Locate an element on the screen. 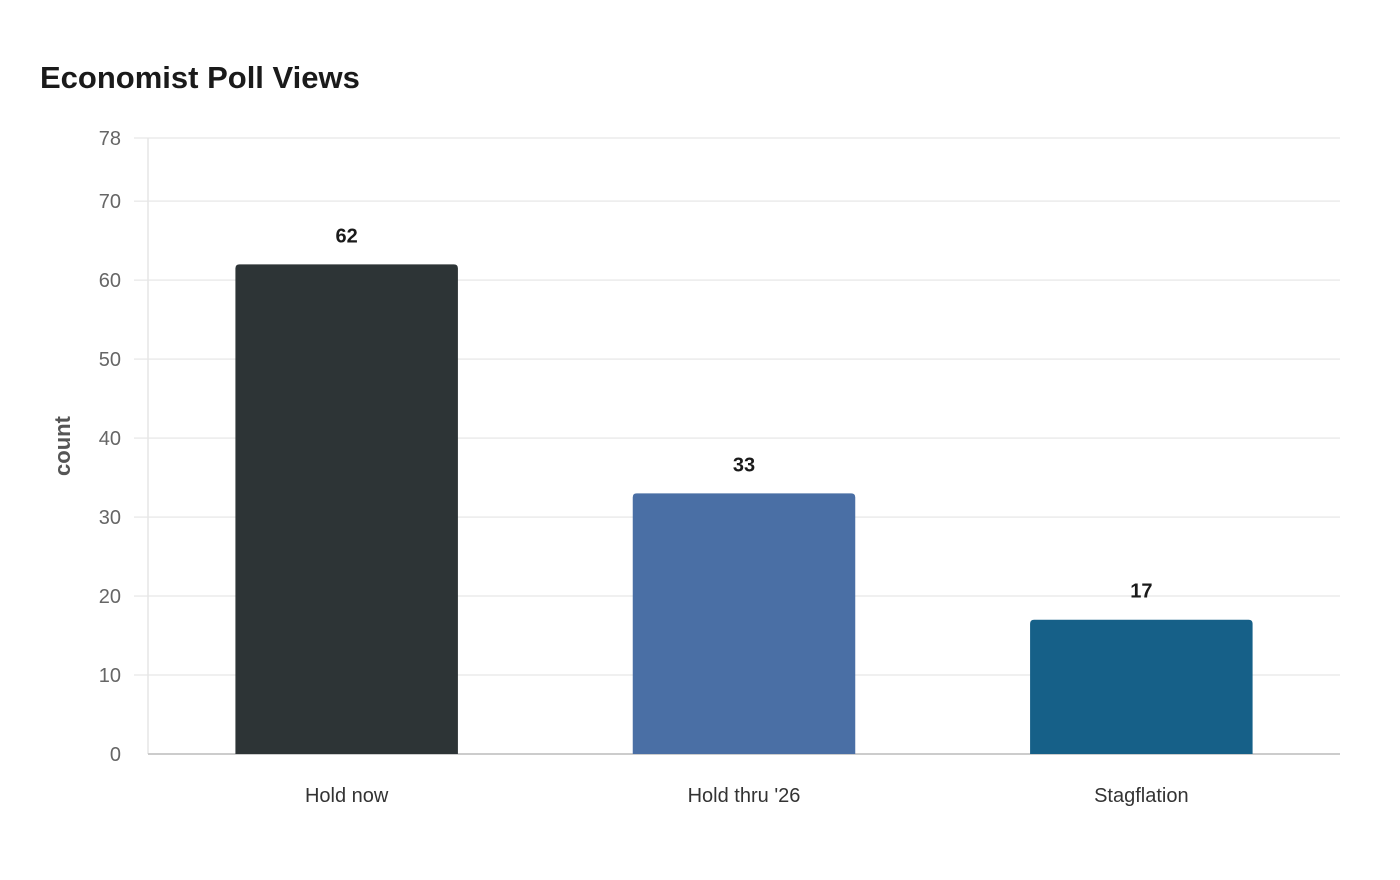  x-tick-label: Stagflation is located at coordinates (1141, 796).